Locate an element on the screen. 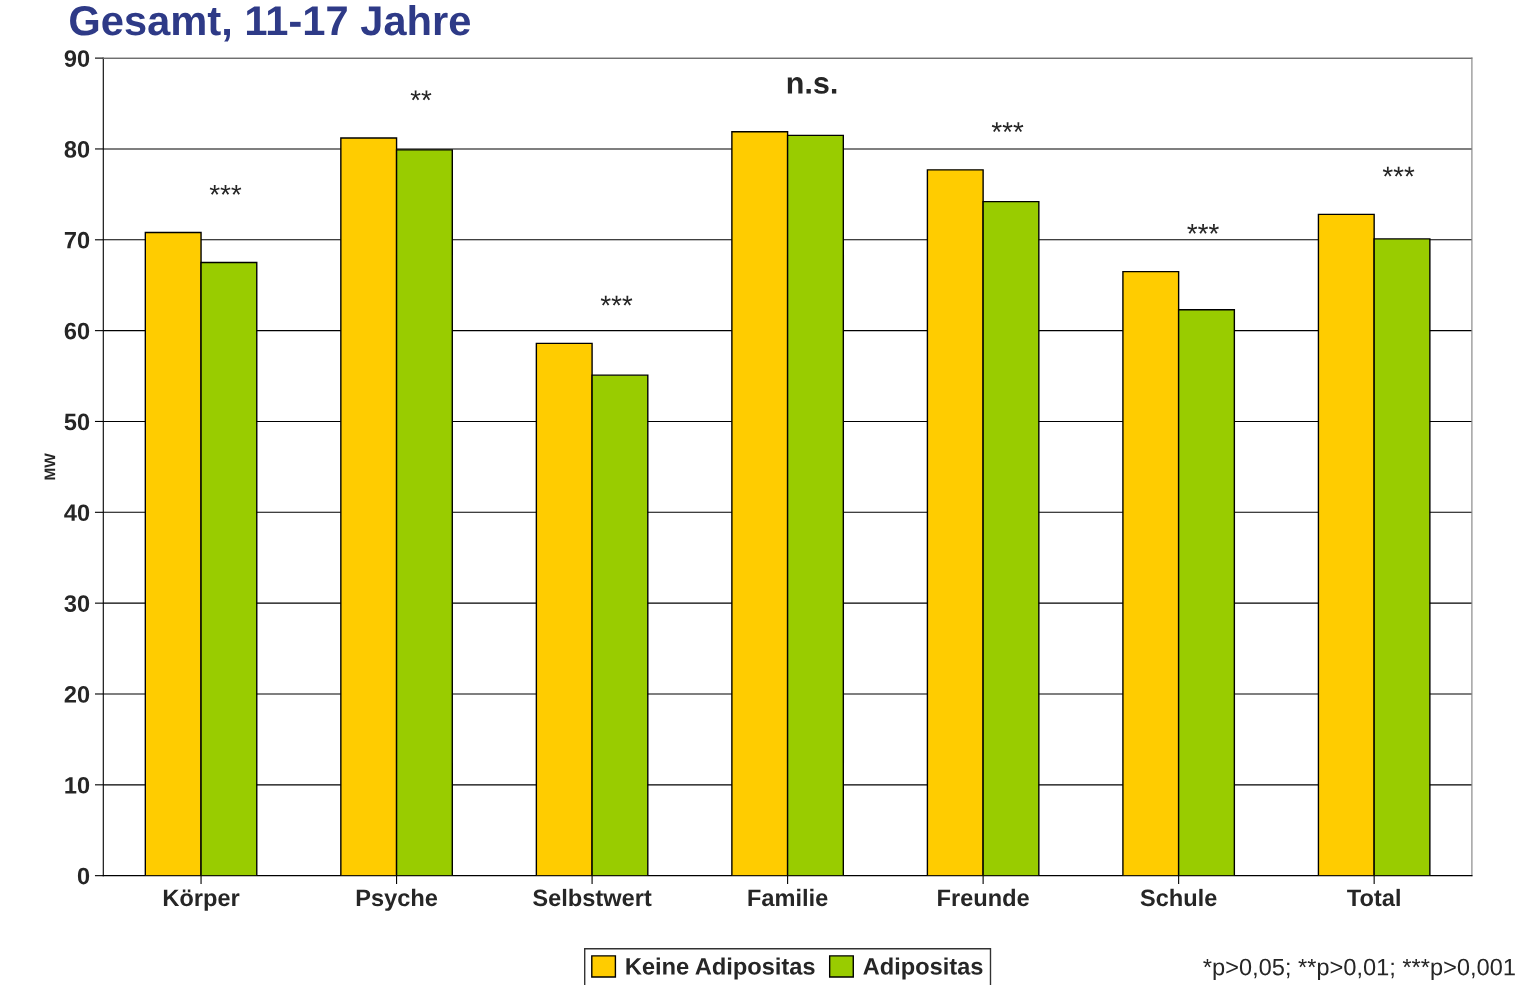 This screenshot has height=985, width=1519. annotation: n.s. is located at coordinates (812, 85).